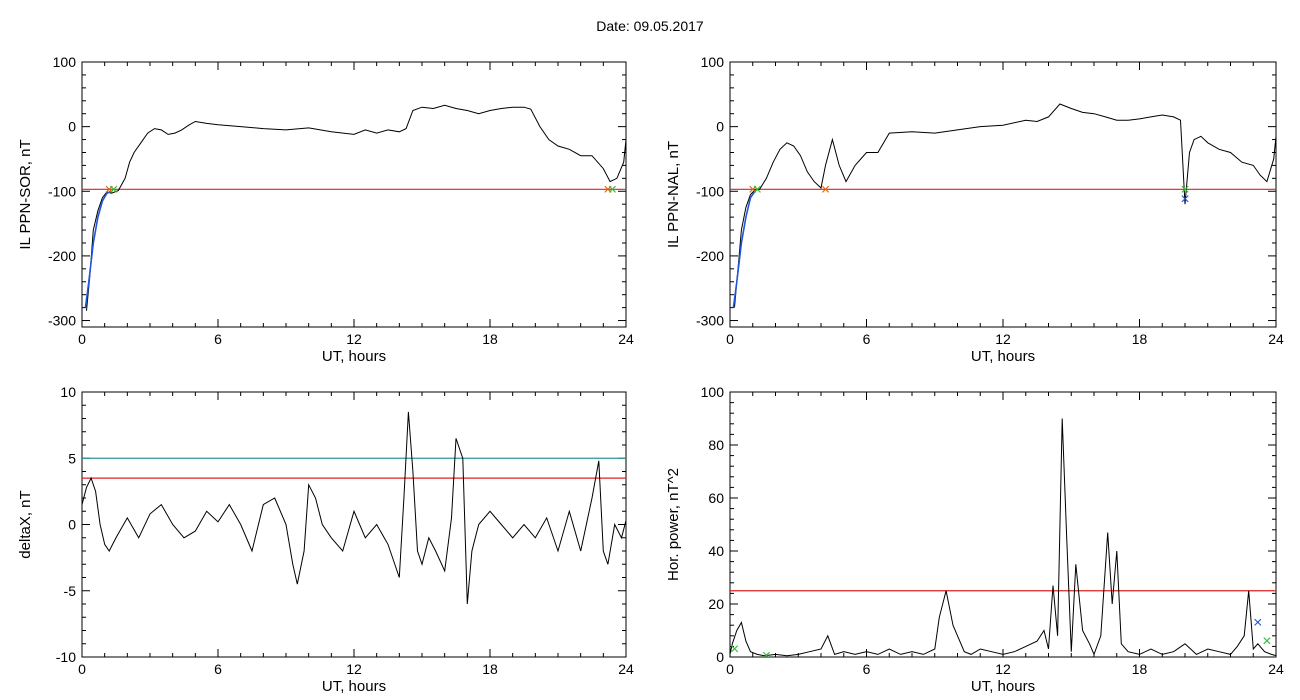 The image size is (1300, 700). What do you see at coordinates (25, 524) in the screenshot?
I see `y-axis-label: deltaX, nT` at bounding box center [25, 524].